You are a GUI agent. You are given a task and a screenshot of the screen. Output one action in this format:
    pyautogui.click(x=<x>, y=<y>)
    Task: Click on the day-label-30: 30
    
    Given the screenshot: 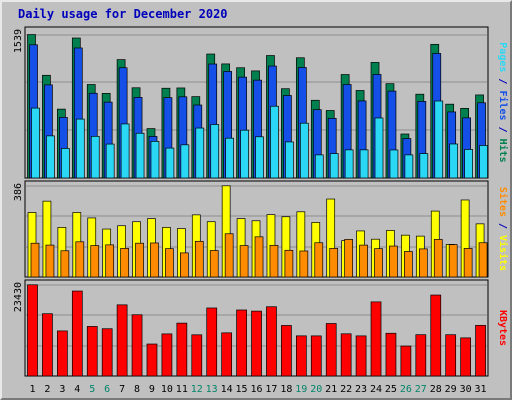 What is the action you would take?
    pyautogui.click(x=466, y=389)
    